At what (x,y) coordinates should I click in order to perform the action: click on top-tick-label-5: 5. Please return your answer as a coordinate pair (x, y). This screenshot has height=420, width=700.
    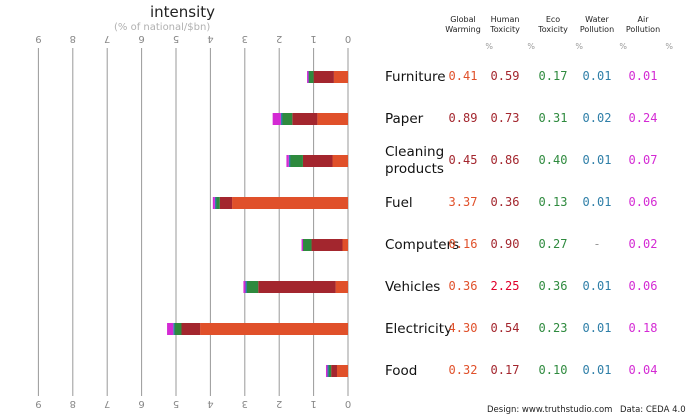
    Looking at the image, I should click on (176, 38).